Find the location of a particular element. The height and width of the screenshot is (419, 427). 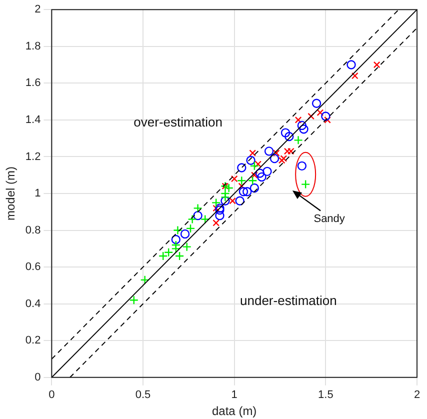

x-tick-label: 1.5 is located at coordinates (326, 395).